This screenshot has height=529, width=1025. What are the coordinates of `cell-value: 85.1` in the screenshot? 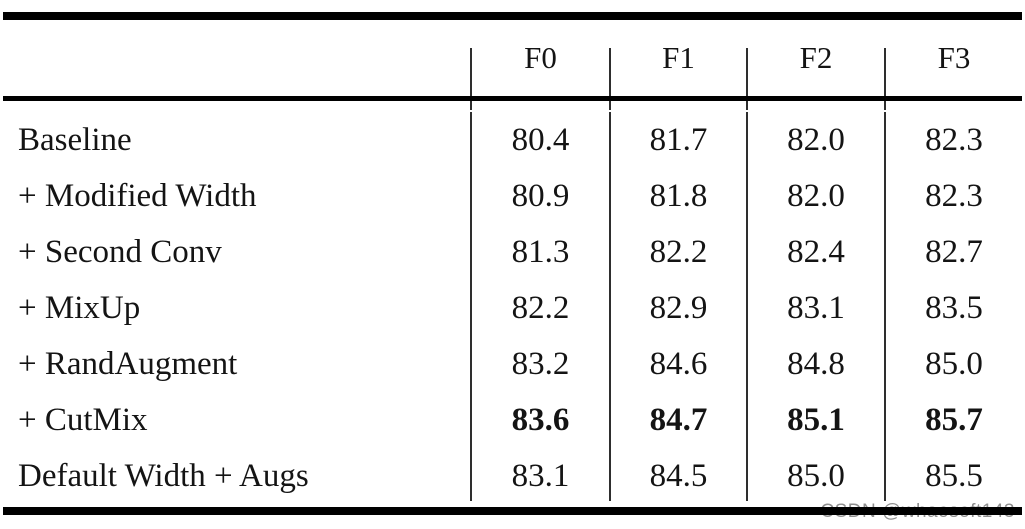 It's located at (816, 419).